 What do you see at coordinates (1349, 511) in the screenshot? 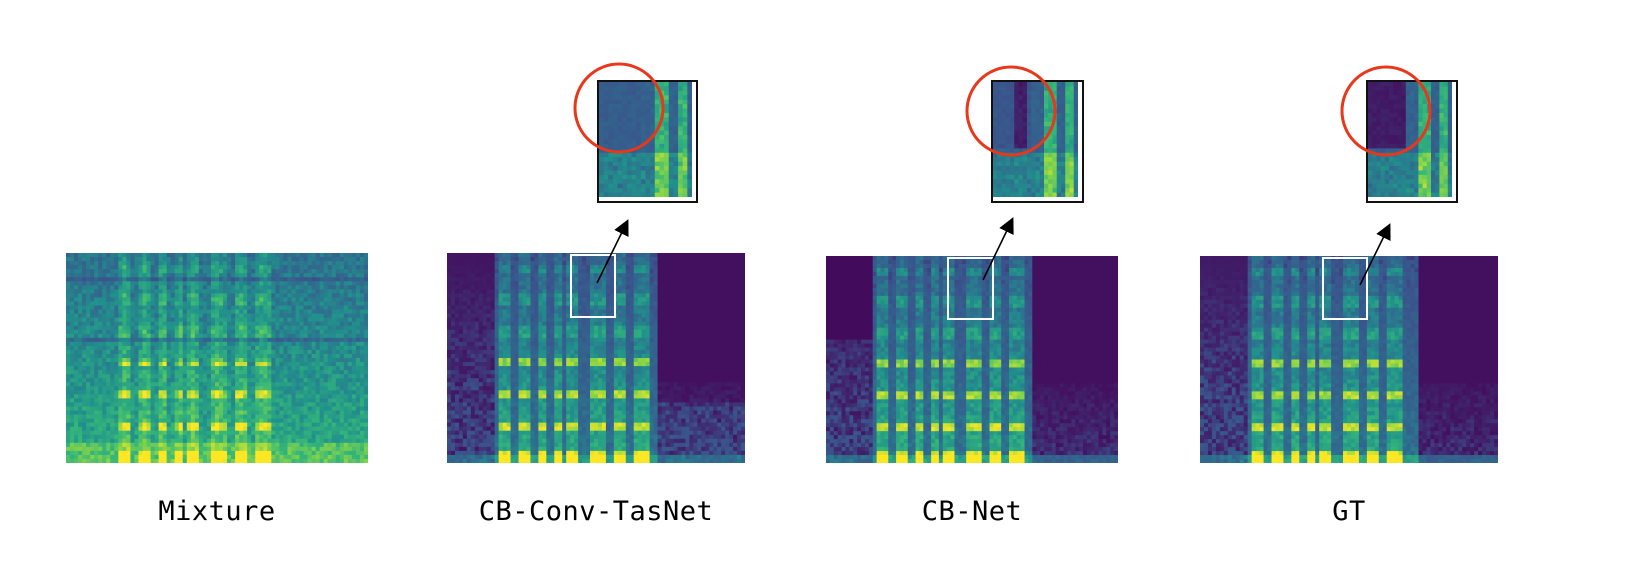
I see `caption-gt: GT` at bounding box center [1349, 511].